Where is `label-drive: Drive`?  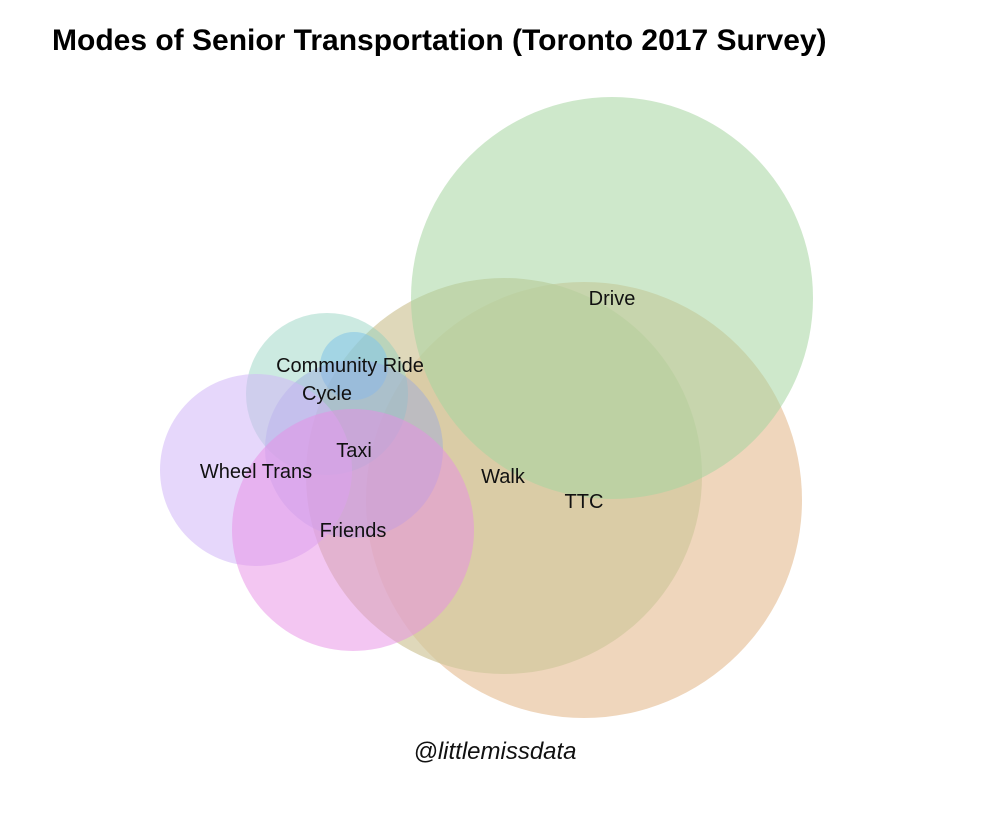 label-drive: Drive is located at coordinates (612, 299).